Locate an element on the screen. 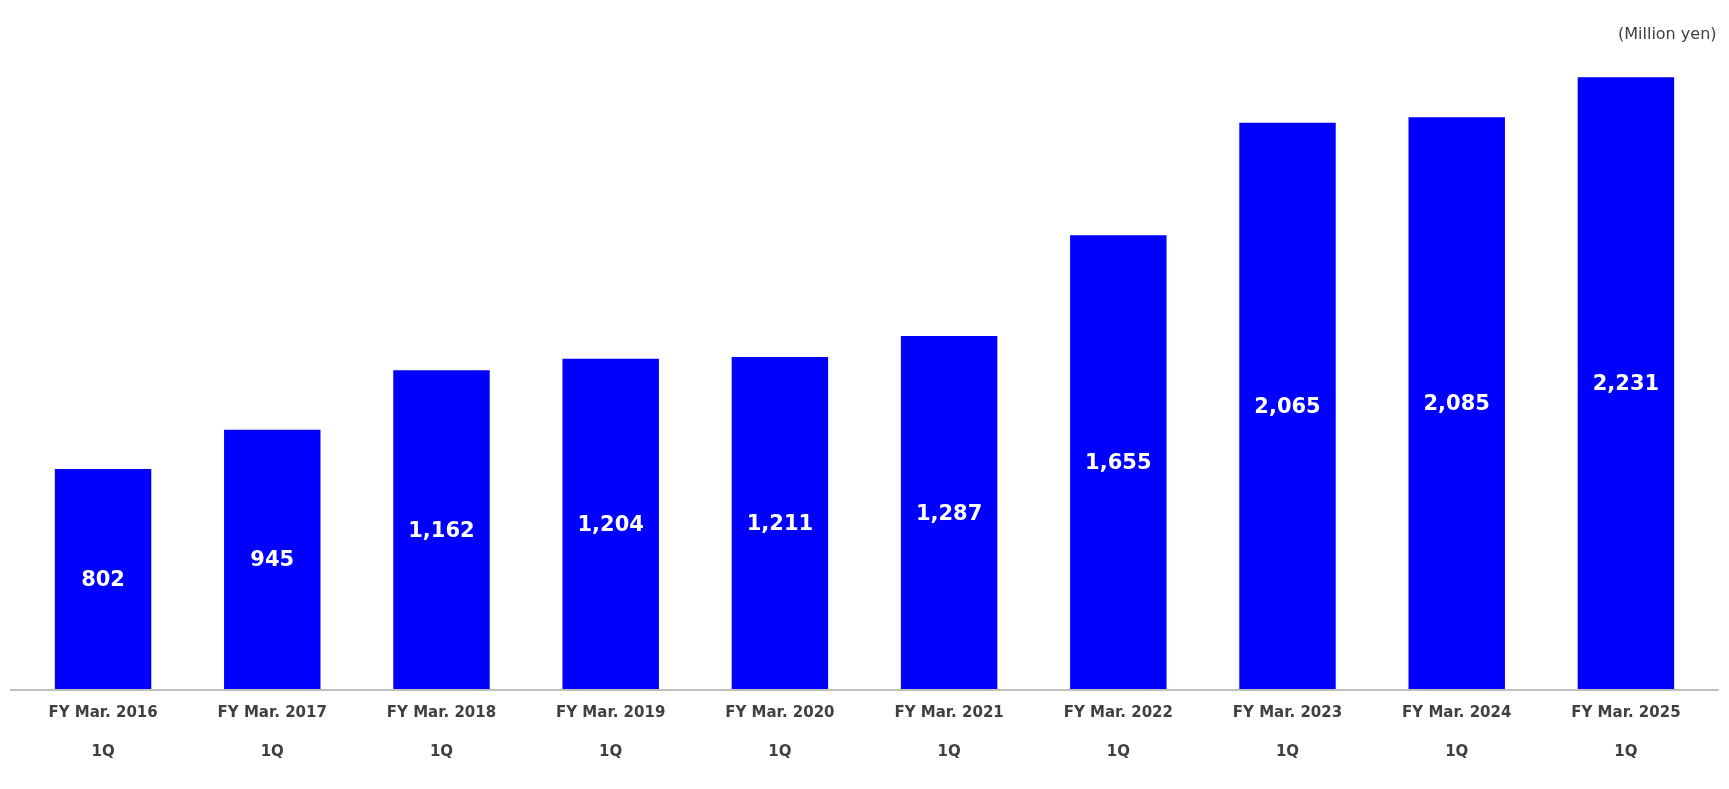 The image size is (1729, 789). category-label: FY Mar. 2016 1Q is located at coordinates (103, 731).